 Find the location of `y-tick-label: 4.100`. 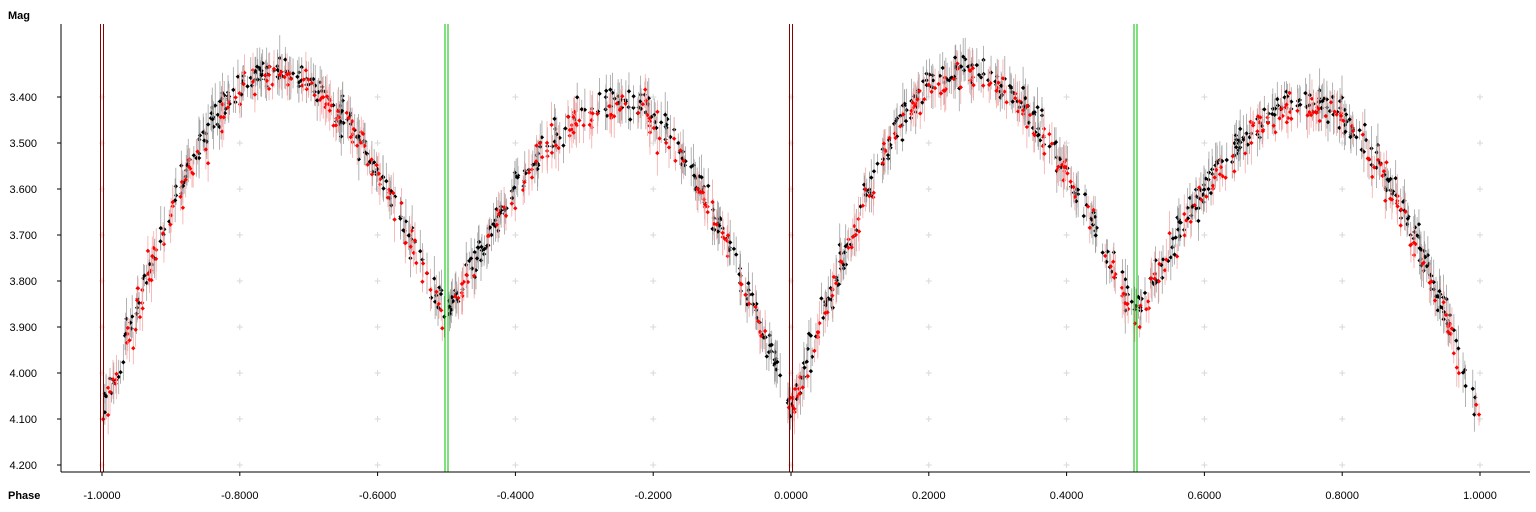

y-tick-label: 4.100 is located at coordinates (23, 420).